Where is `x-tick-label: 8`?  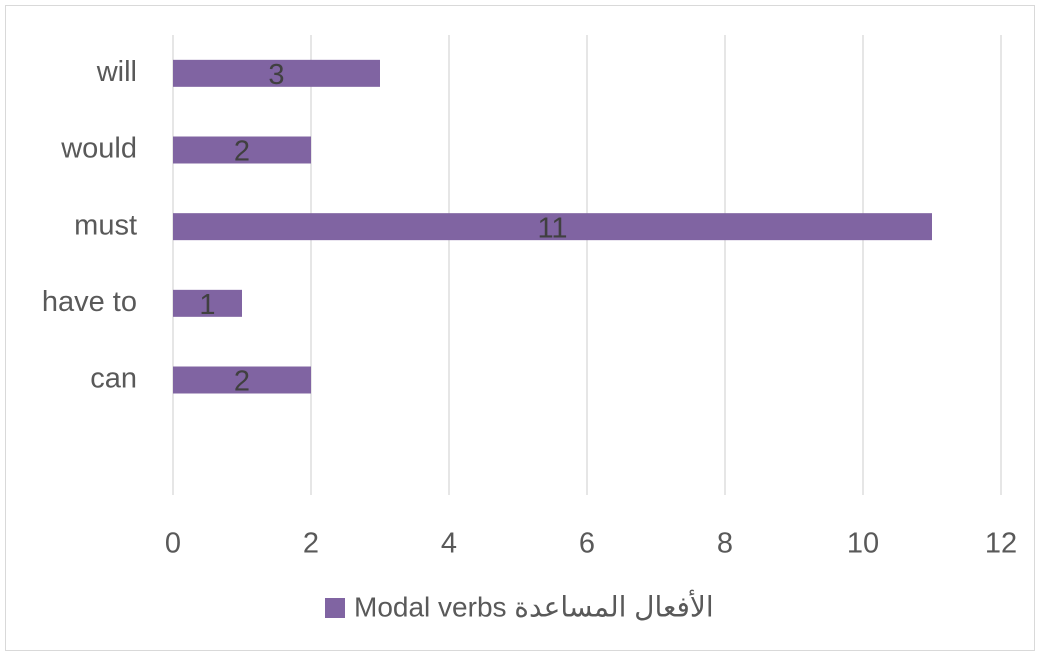 x-tick-label: 8 is located at coordinates (725, 544).